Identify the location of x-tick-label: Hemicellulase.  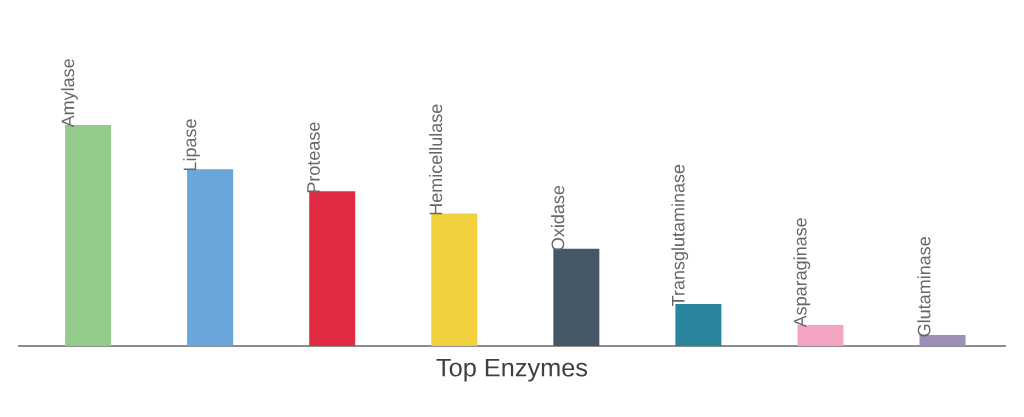
(435, 159).